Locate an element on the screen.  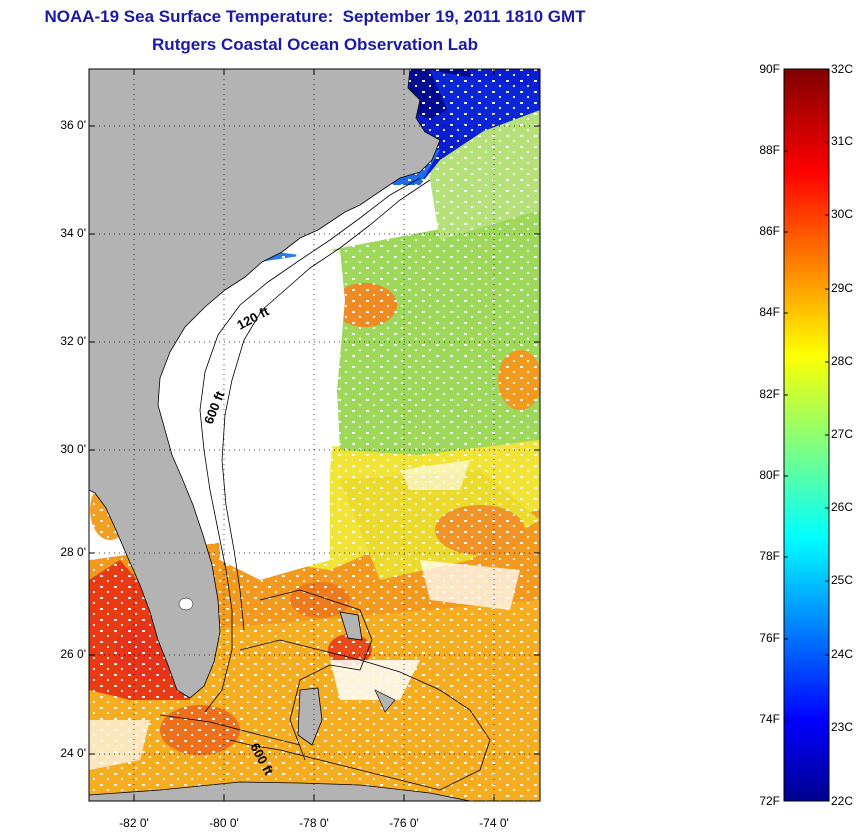
lat-label: 36 0' is located at coordinates (73, 125).